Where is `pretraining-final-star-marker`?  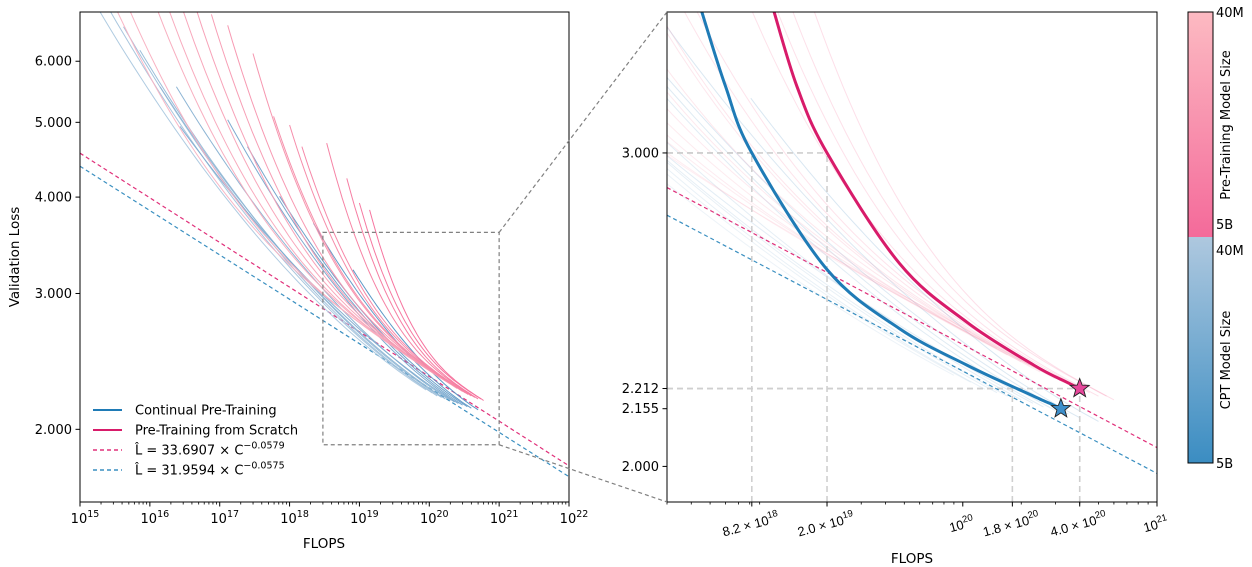
pretraining-final-star-marker is located at coordinates (1079, 387).